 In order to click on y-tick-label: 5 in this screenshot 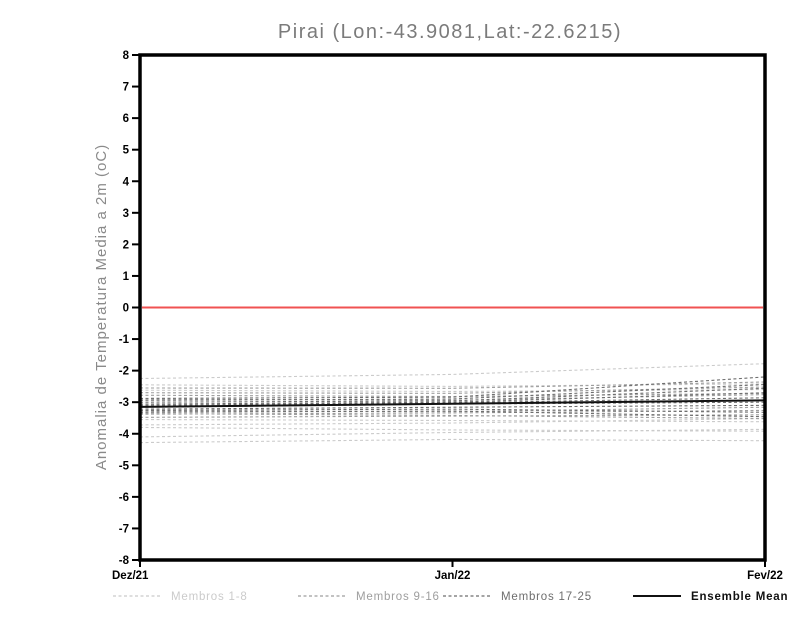, I will do `click(126, 151)`.